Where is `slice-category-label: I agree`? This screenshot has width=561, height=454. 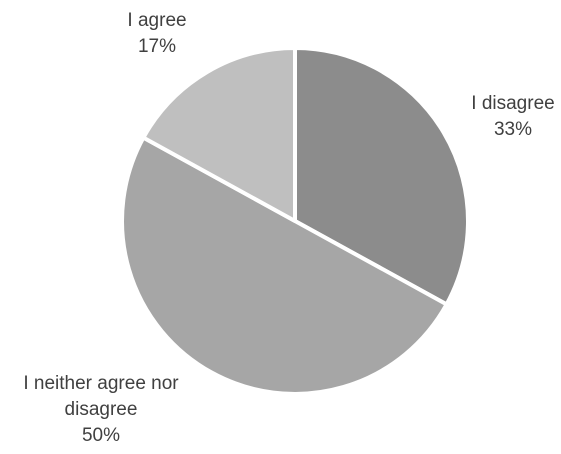 slice-category-label: I agree is located at coordinates (156, 20).